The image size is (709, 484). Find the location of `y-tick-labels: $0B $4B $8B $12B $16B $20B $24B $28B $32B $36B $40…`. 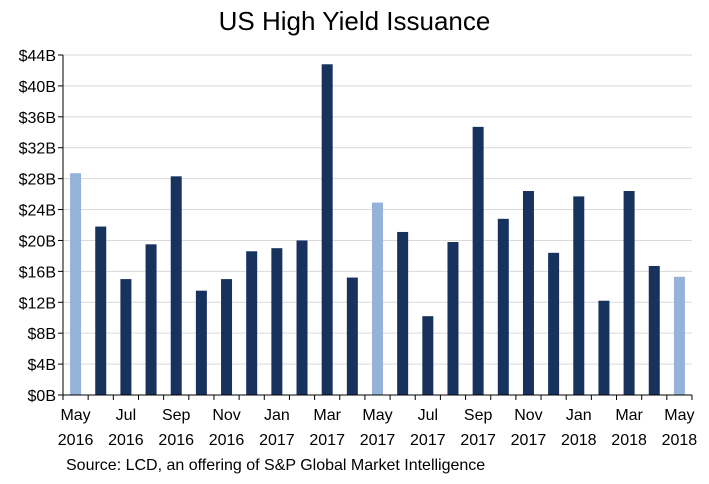

y-tick-labels: $0B $4B $8B $12B $16B $20B $24B $28B $32B $36B $40… is located at coordinates (37, 226).